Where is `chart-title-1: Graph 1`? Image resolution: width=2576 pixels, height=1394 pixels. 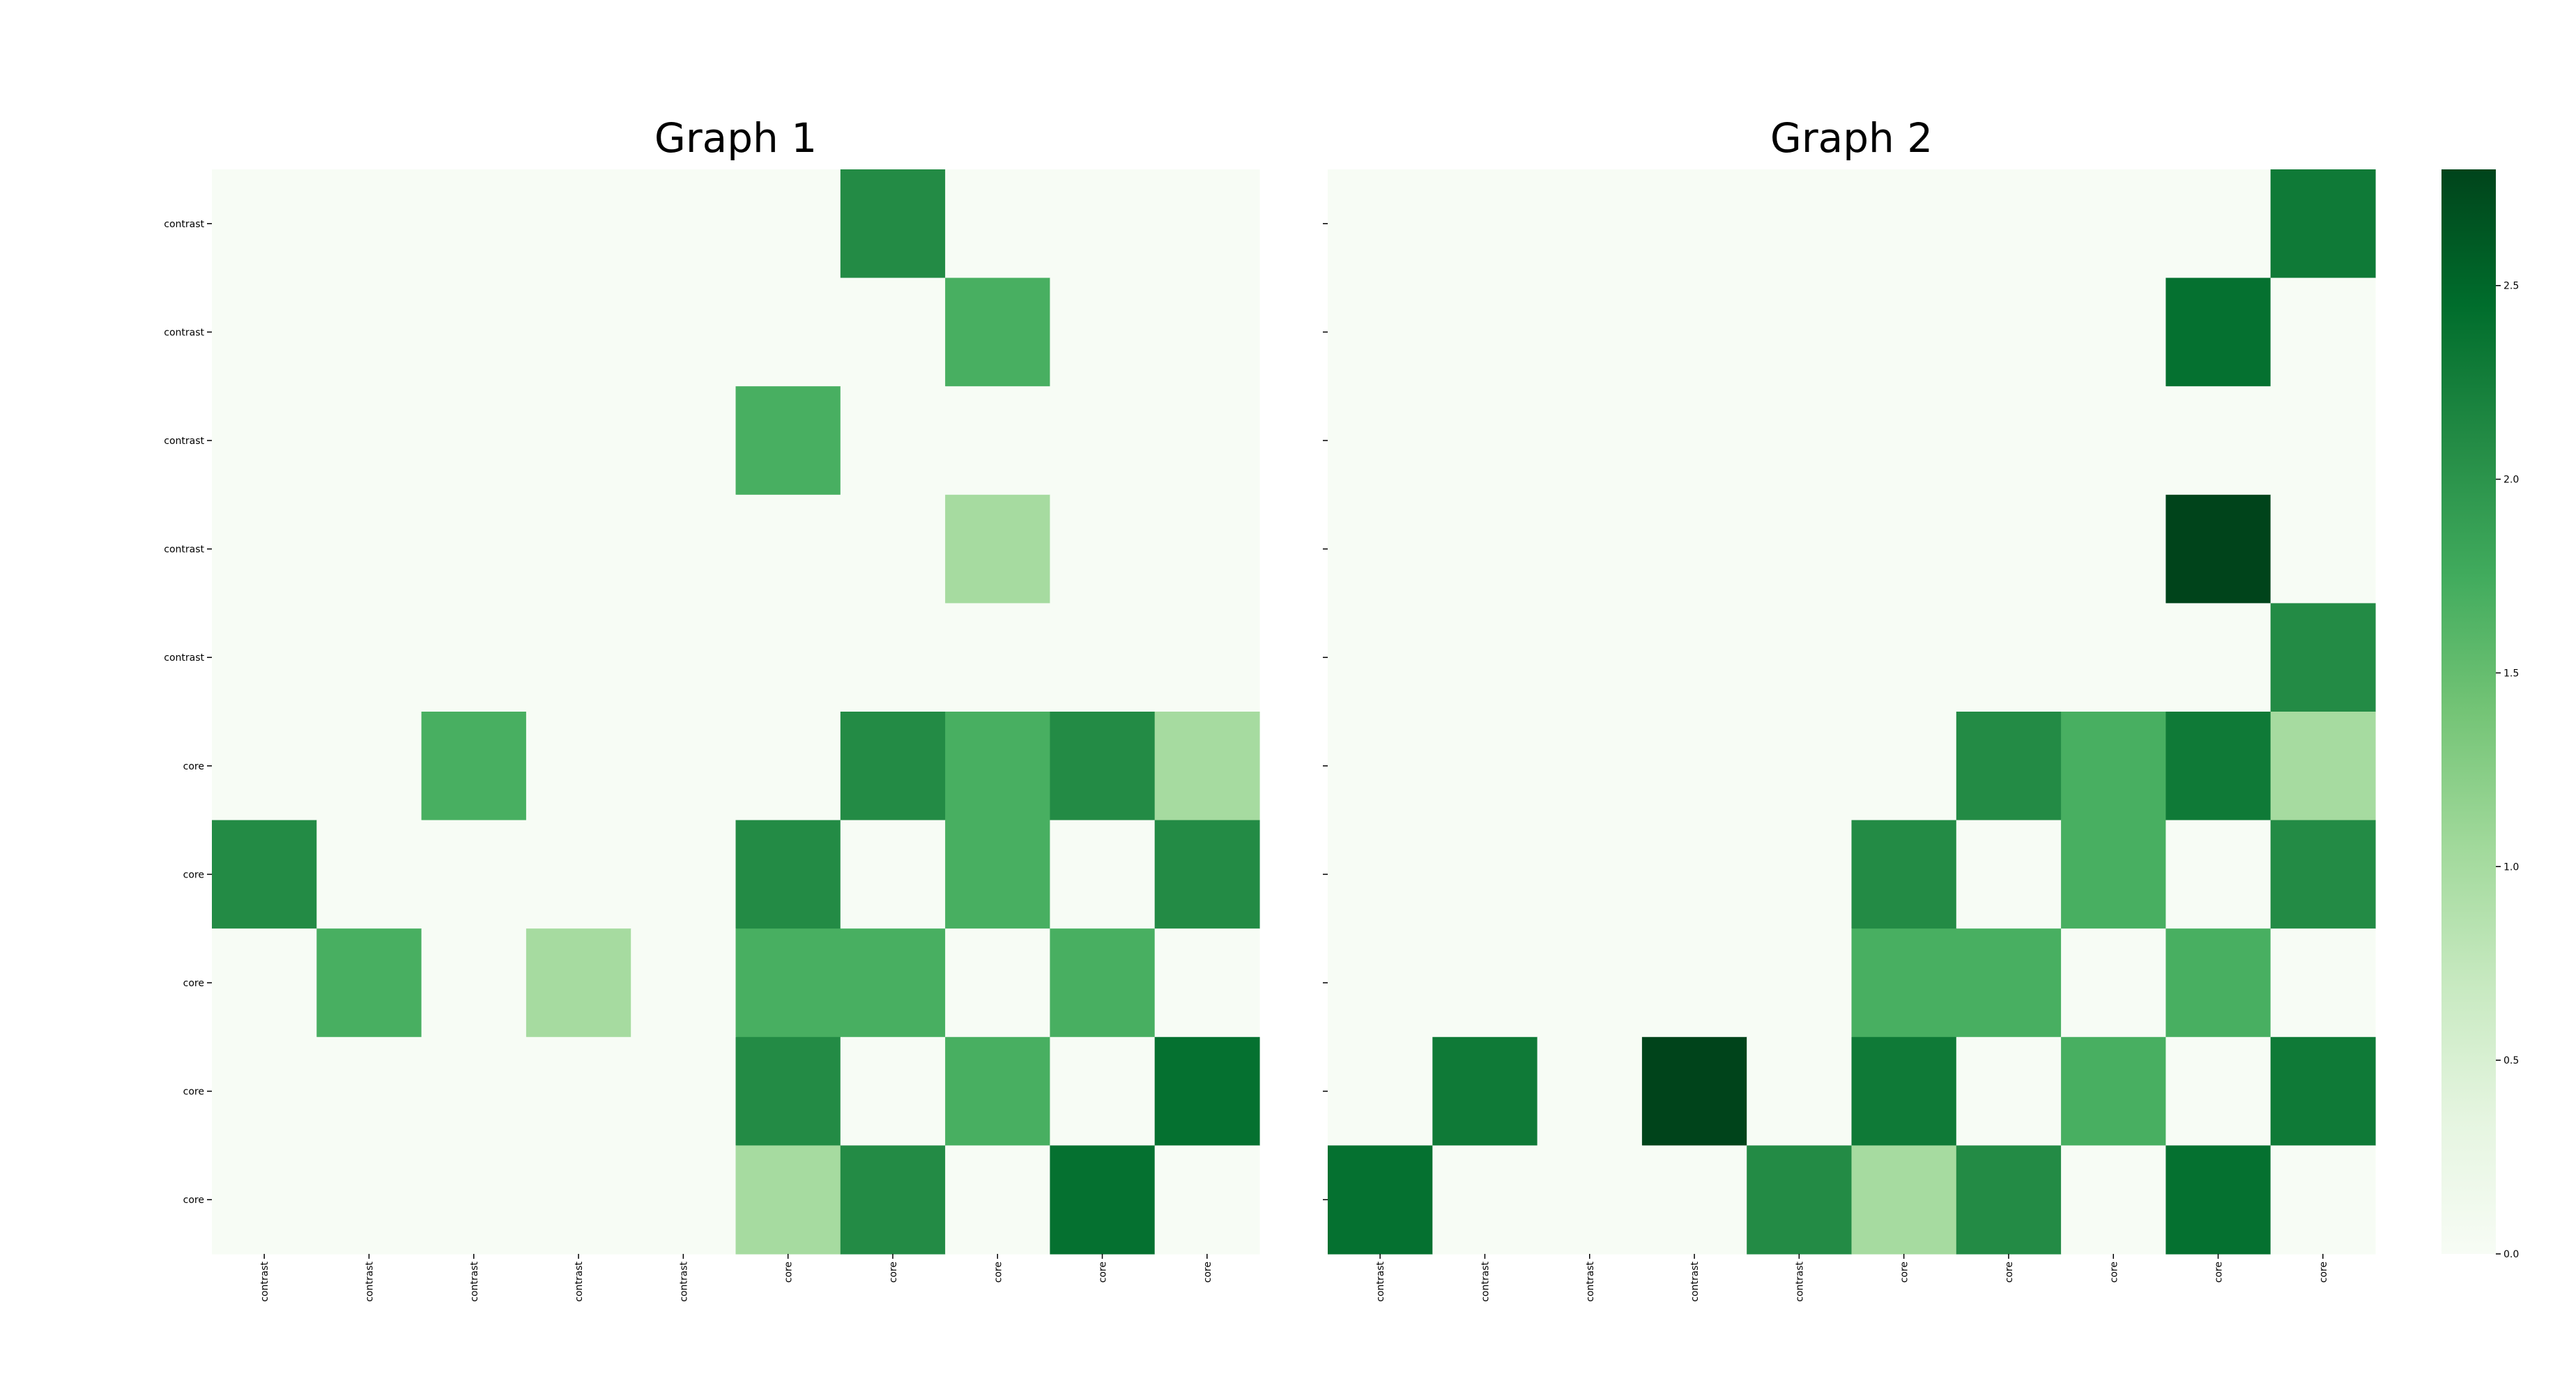
chart-title-1: Graph 1 is located at coordinates (735, 138).